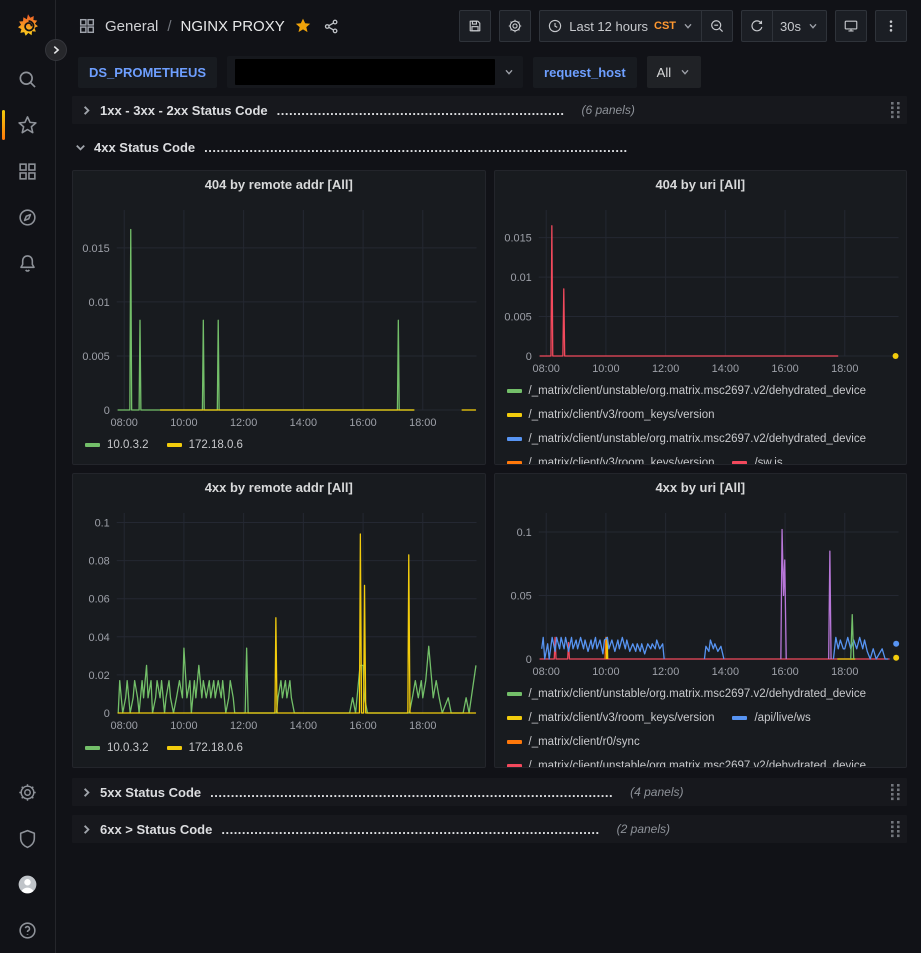  Describe the element at coordinates (520, 596) in the screenshot. I see `svg-text: 0.05` at that location.